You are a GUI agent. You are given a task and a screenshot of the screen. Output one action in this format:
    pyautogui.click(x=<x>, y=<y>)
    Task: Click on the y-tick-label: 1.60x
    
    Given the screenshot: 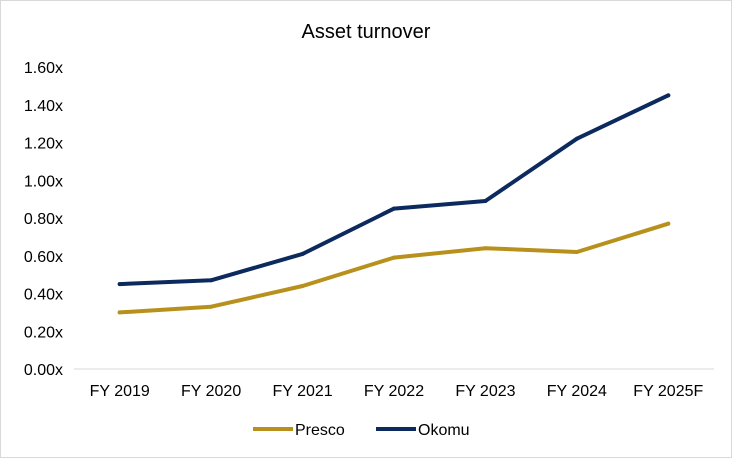 What is the action you would take?
    pyautogui.click(x=43, y=68)
    